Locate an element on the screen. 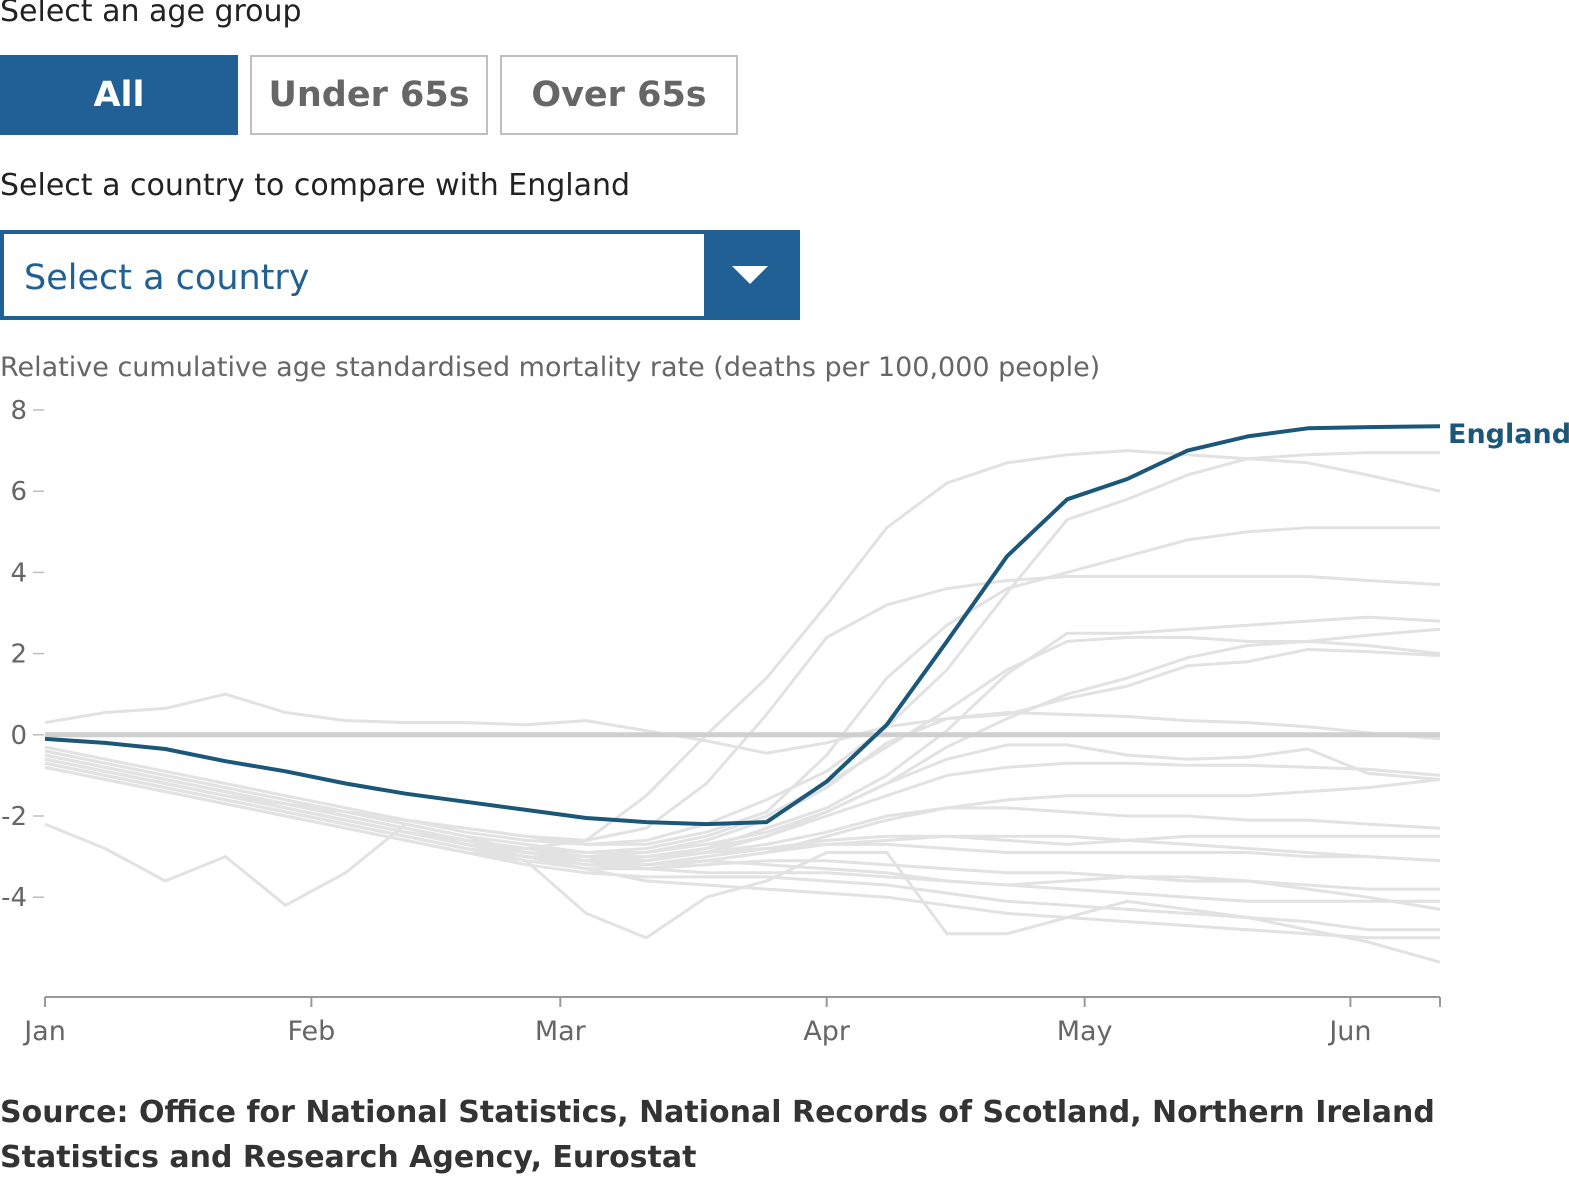 The width and height of the screenshot is (1569, 1180). x-tick-label: Jan is located at coordinates (44, 1031).